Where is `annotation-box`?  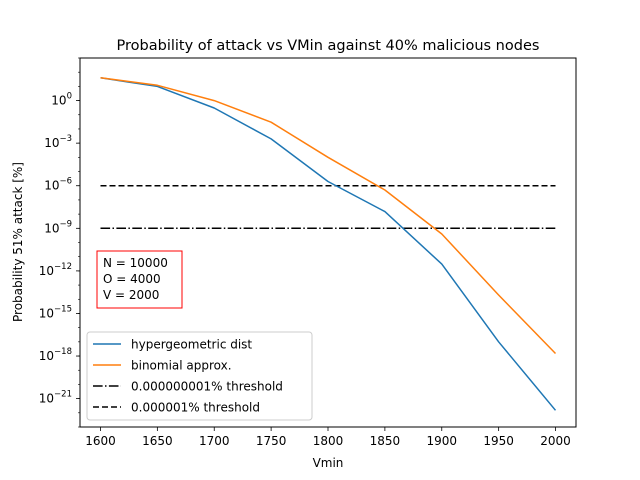 annotation-box is located at coordinates (139, 279).